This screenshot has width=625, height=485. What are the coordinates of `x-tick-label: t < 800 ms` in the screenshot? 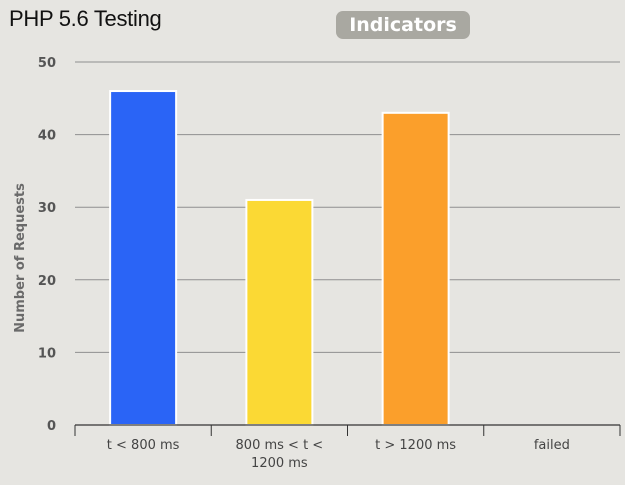 It's located at (143, 445).